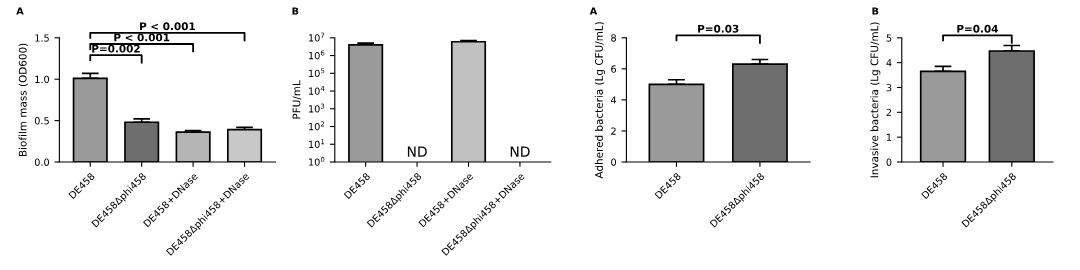  I want to click on y-tick-label: 0.0, so click(42, 162).